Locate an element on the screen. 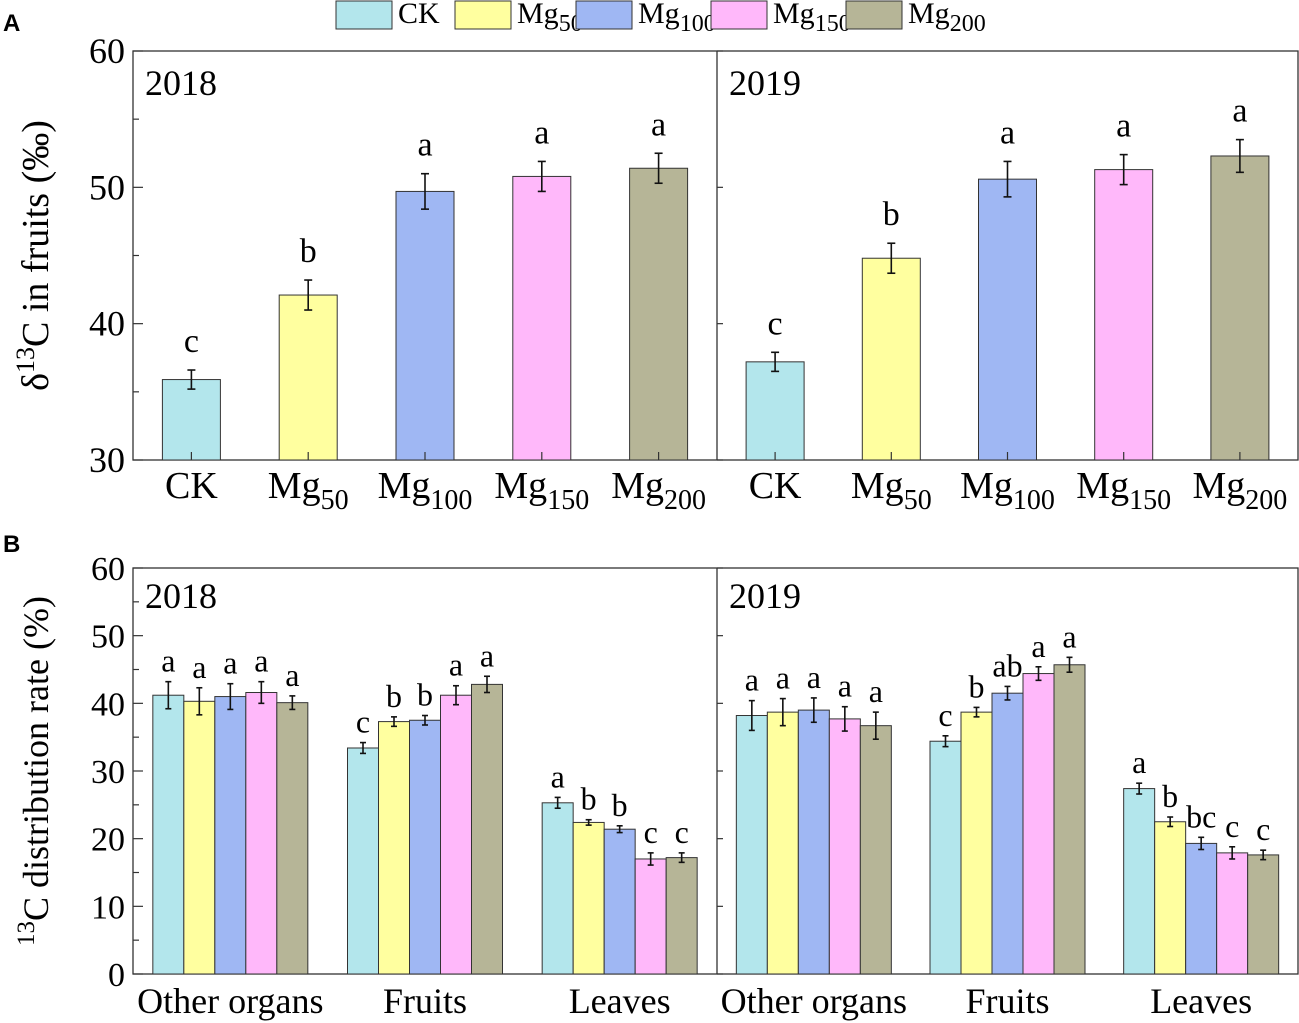 The height and width of the screenshot is (1023, 1299). y-tick-label: 40 is located at coordinates (107, 324).